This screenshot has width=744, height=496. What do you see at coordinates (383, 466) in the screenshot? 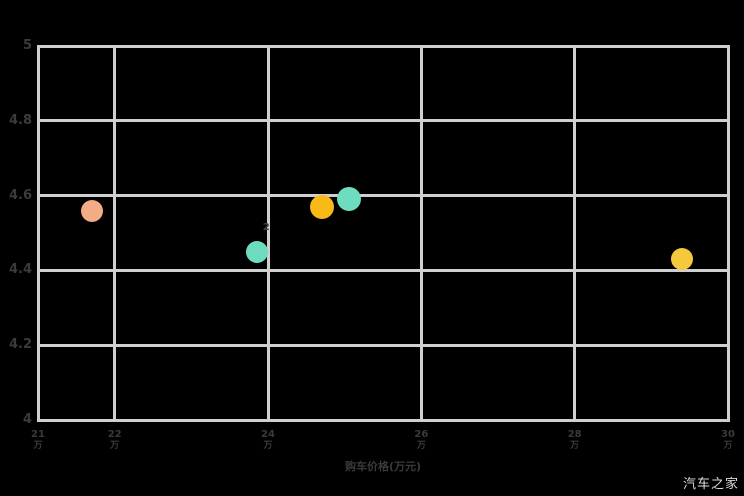
I see `x-axis-title: 购车价格(万元)` at bounding box center [383, 466].